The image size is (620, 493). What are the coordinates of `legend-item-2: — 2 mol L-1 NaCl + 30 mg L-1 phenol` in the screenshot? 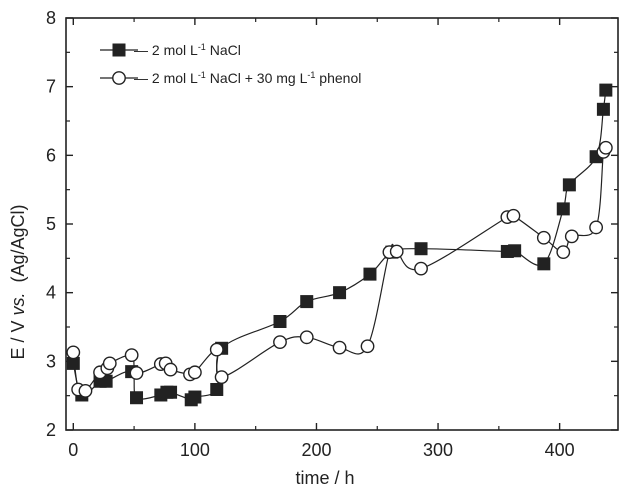 It's located at (230, 78).